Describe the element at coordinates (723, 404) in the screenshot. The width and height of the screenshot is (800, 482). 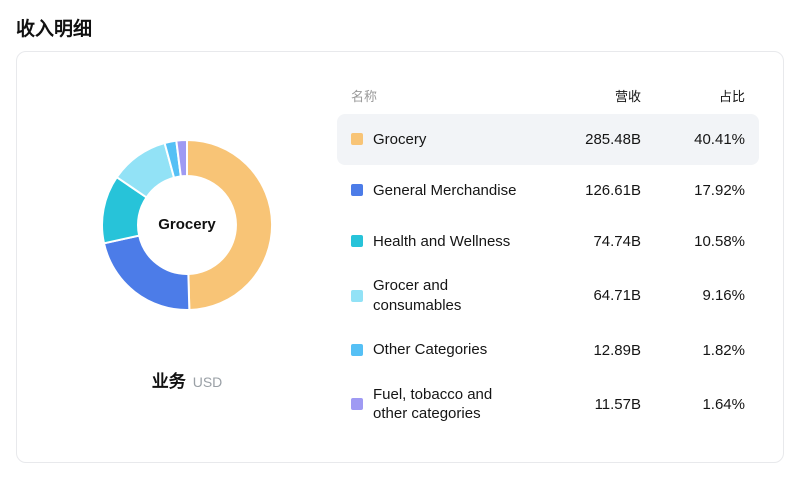
I see `series-share: 1.64%` at that location.